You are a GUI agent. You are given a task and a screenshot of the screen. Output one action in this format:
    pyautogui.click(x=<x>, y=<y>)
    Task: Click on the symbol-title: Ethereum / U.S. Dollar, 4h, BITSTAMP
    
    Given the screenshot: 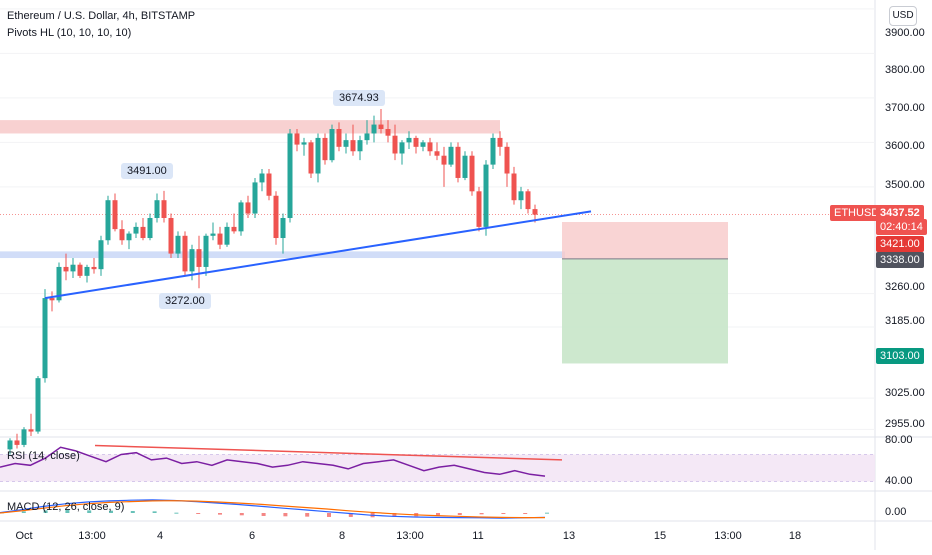 What is the action you would take?
    pyautogui.click(x=101, y=16)
    